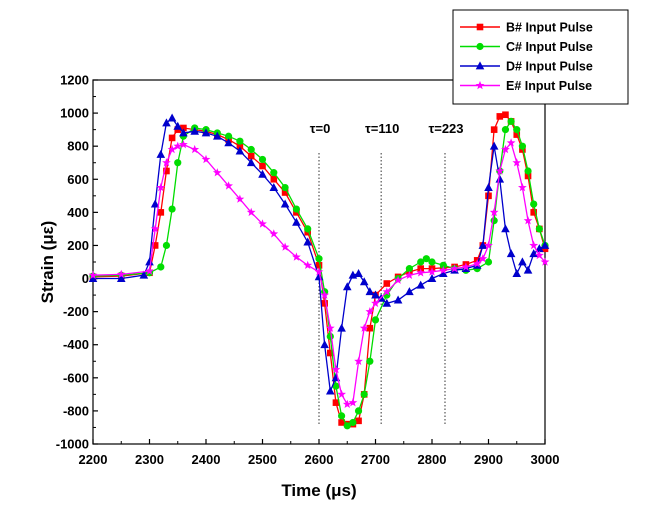  What do you see at coordinates (47, 262) in the screenshot?
I see `y-axis-title: Strain (με)` at bounding box center [47, 262].